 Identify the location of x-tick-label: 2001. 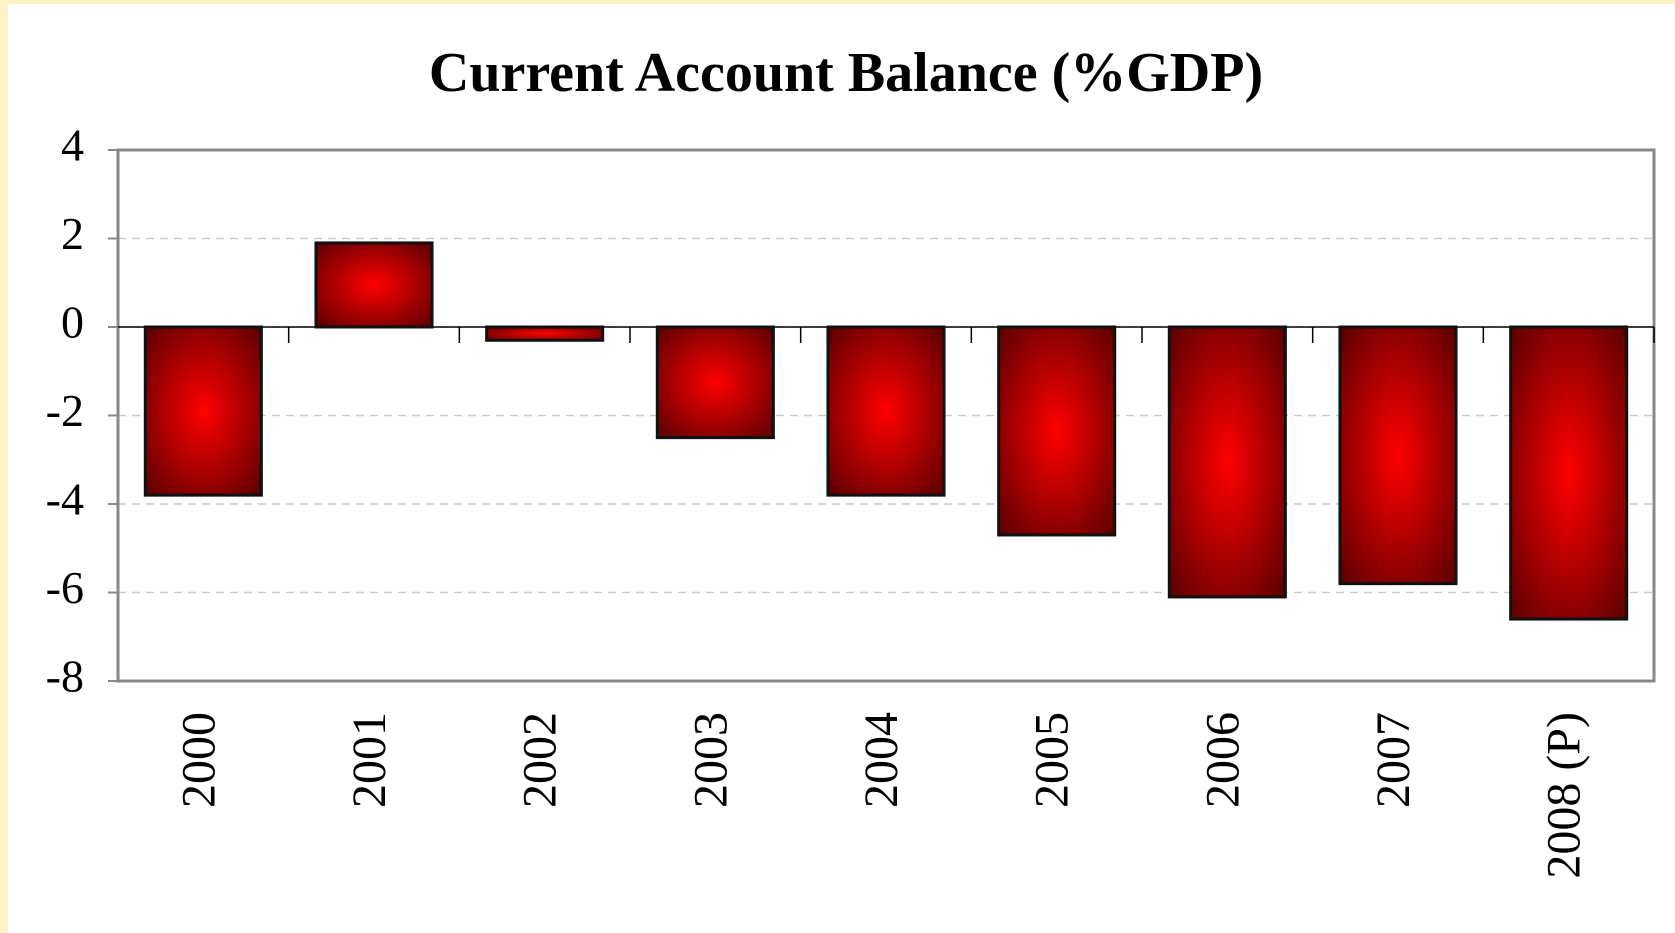
(369, 760).